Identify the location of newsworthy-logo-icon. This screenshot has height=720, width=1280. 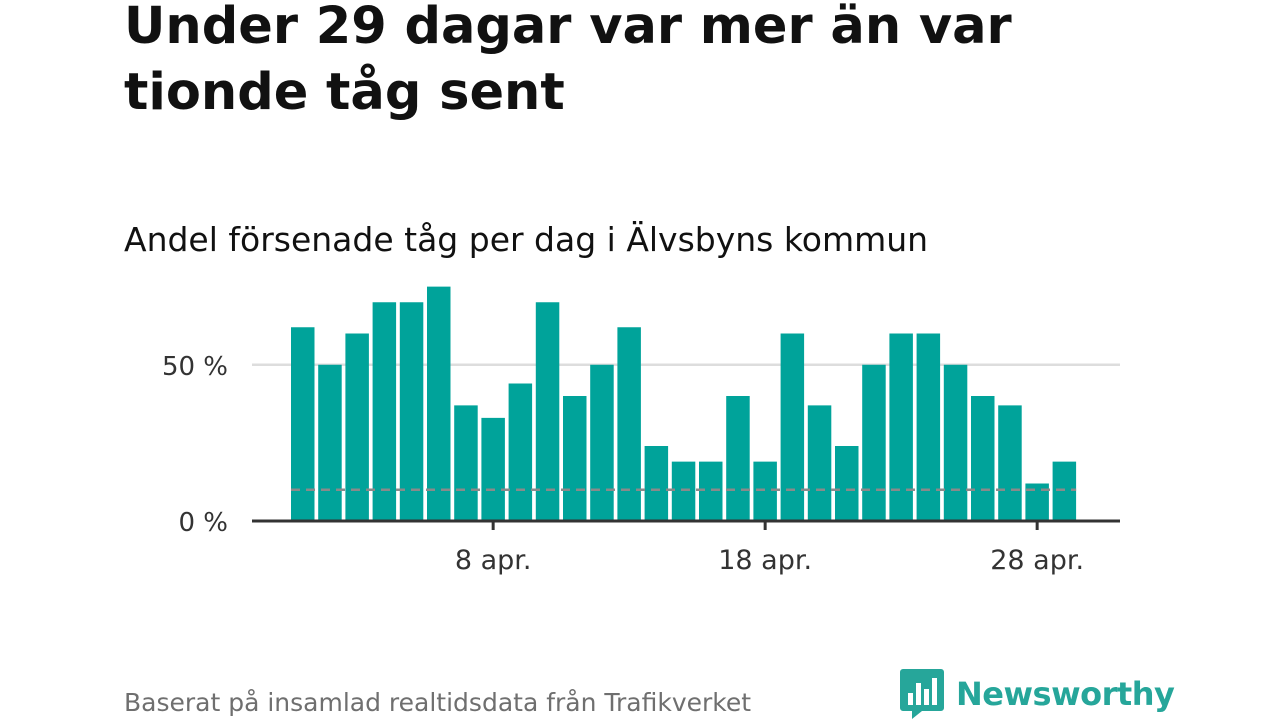
(922, 694).